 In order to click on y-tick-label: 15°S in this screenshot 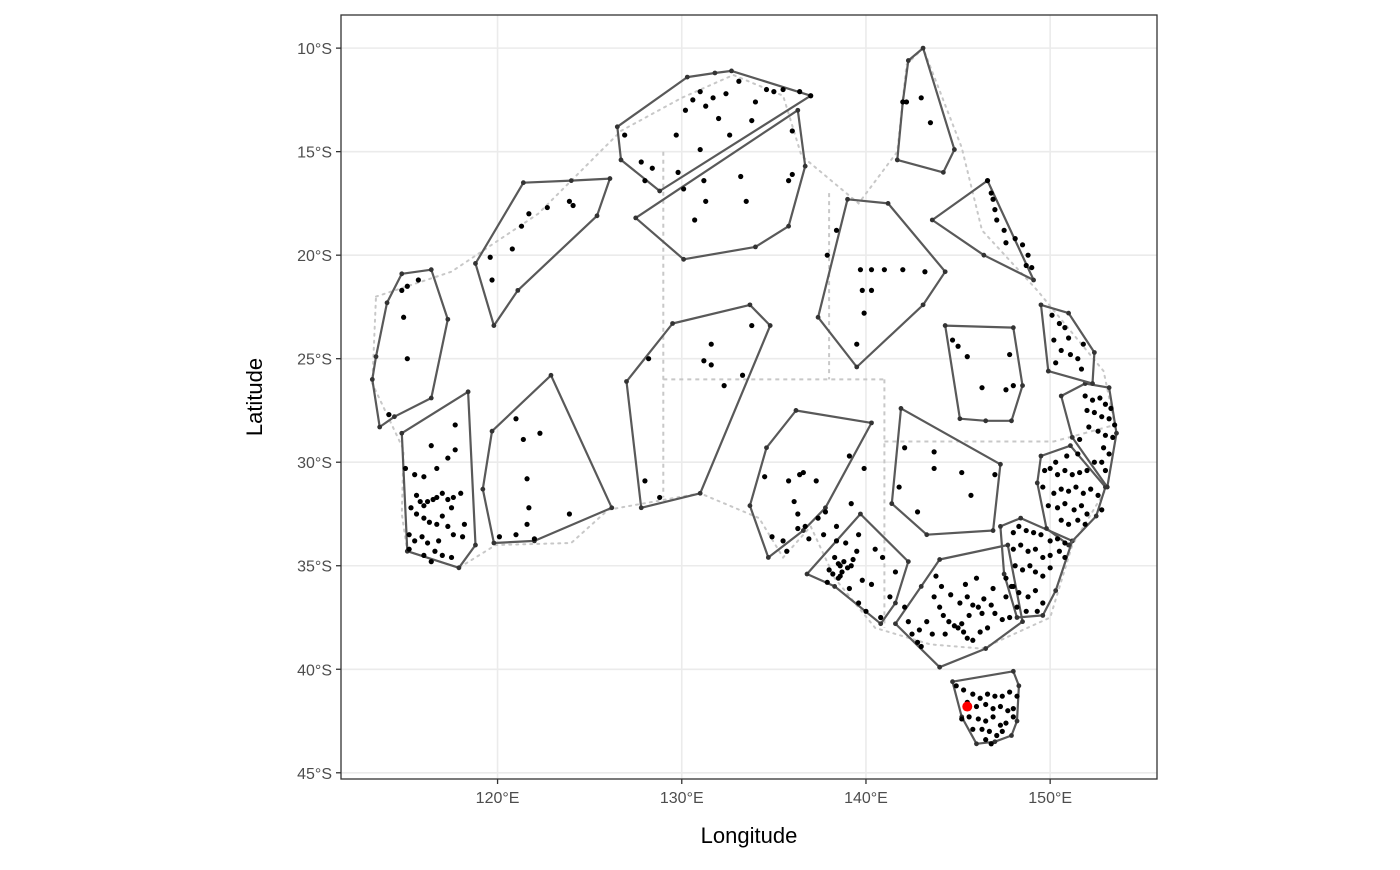, I will do `click(314, 153)`.